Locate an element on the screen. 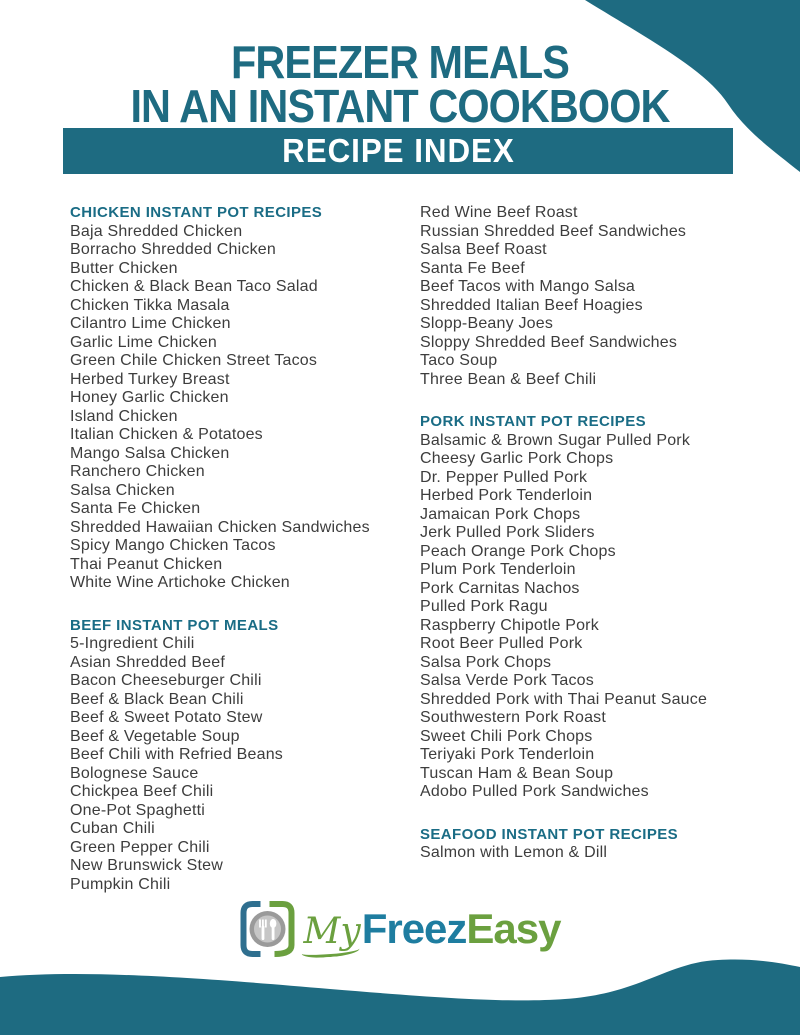  recipe-item: Herbed Turkey Breast is located at coordinates (150, 379).